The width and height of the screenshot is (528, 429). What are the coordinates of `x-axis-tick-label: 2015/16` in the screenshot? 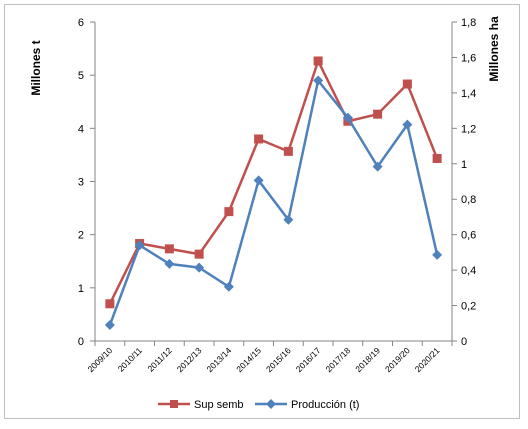 It's located at (278, 359).